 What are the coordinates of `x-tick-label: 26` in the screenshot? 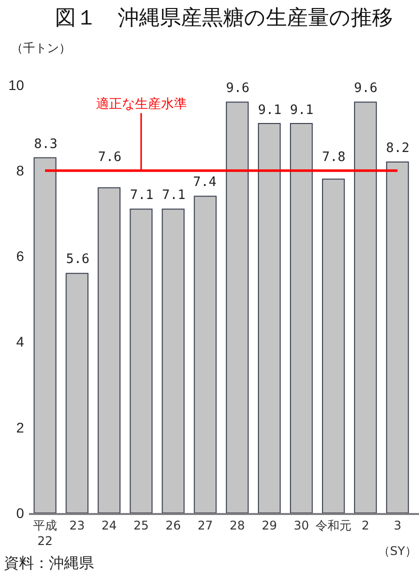 It's located at (173, 525).